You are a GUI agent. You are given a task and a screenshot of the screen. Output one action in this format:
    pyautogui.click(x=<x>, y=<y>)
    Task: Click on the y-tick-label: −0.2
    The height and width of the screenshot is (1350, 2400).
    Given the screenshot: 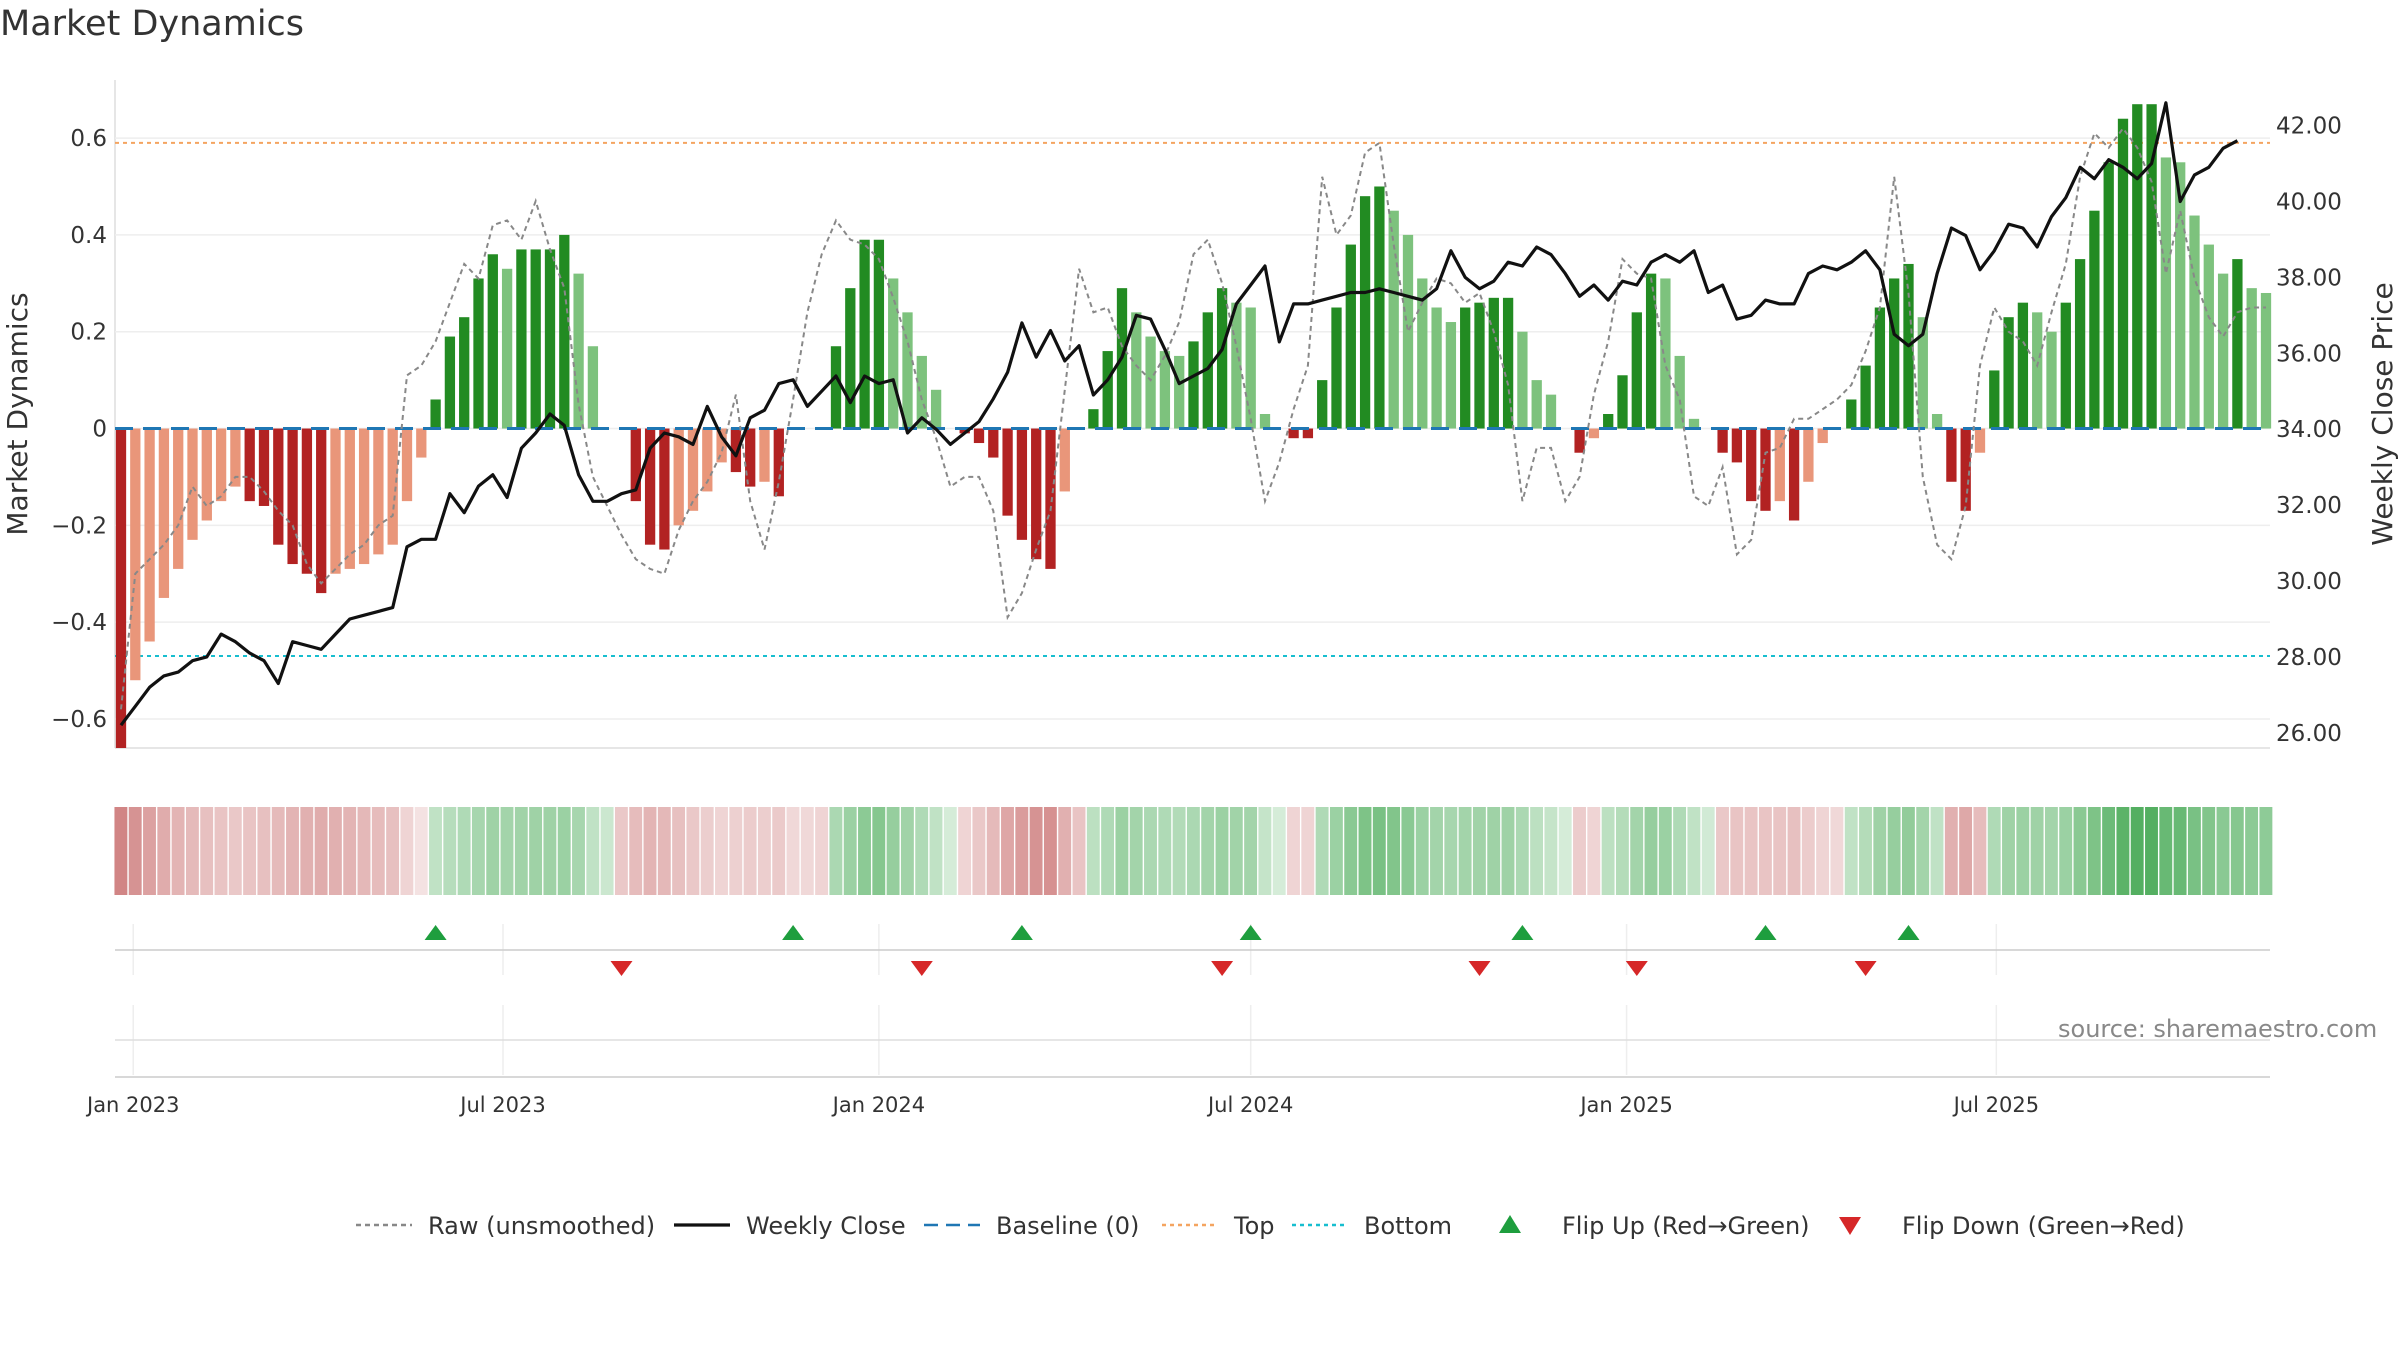 What is the action you would take?
    pyautogui.click(x=79, y=526)
    